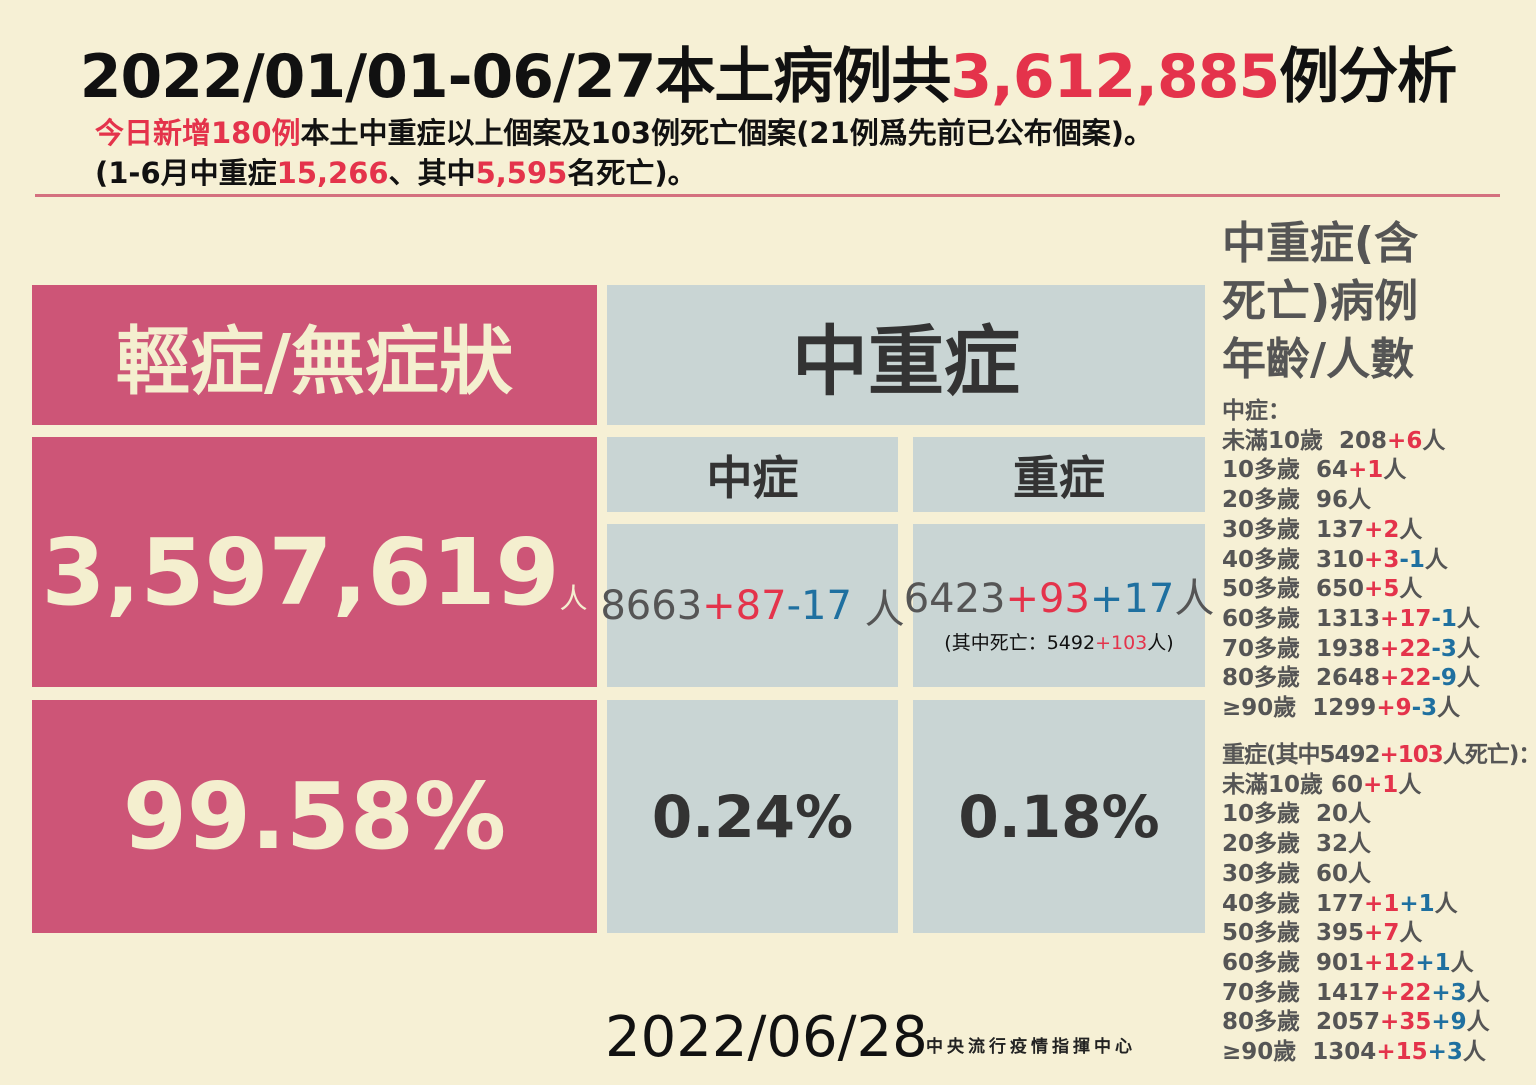 The height and width of the screenshot is (1085, 1536). What do you see at coordinates (1379, 1053) in the screenshot?
I see `severe-age-row: ≥90歲 1304+15+3人` at bounding box center [1379, 1053].